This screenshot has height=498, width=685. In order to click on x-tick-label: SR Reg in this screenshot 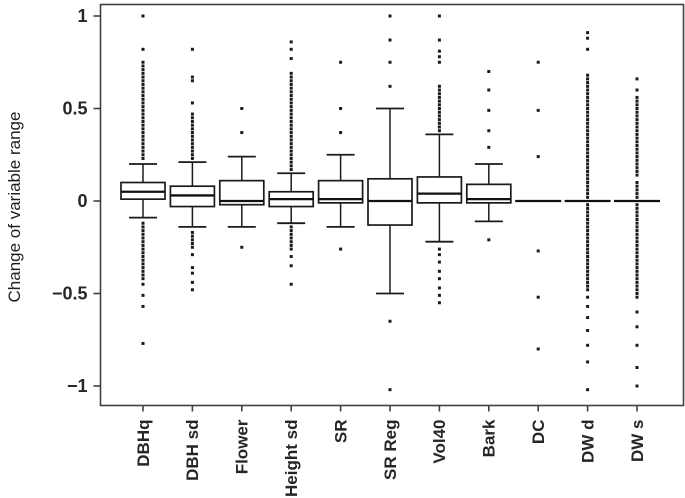, I will do `click(390, 450)`.